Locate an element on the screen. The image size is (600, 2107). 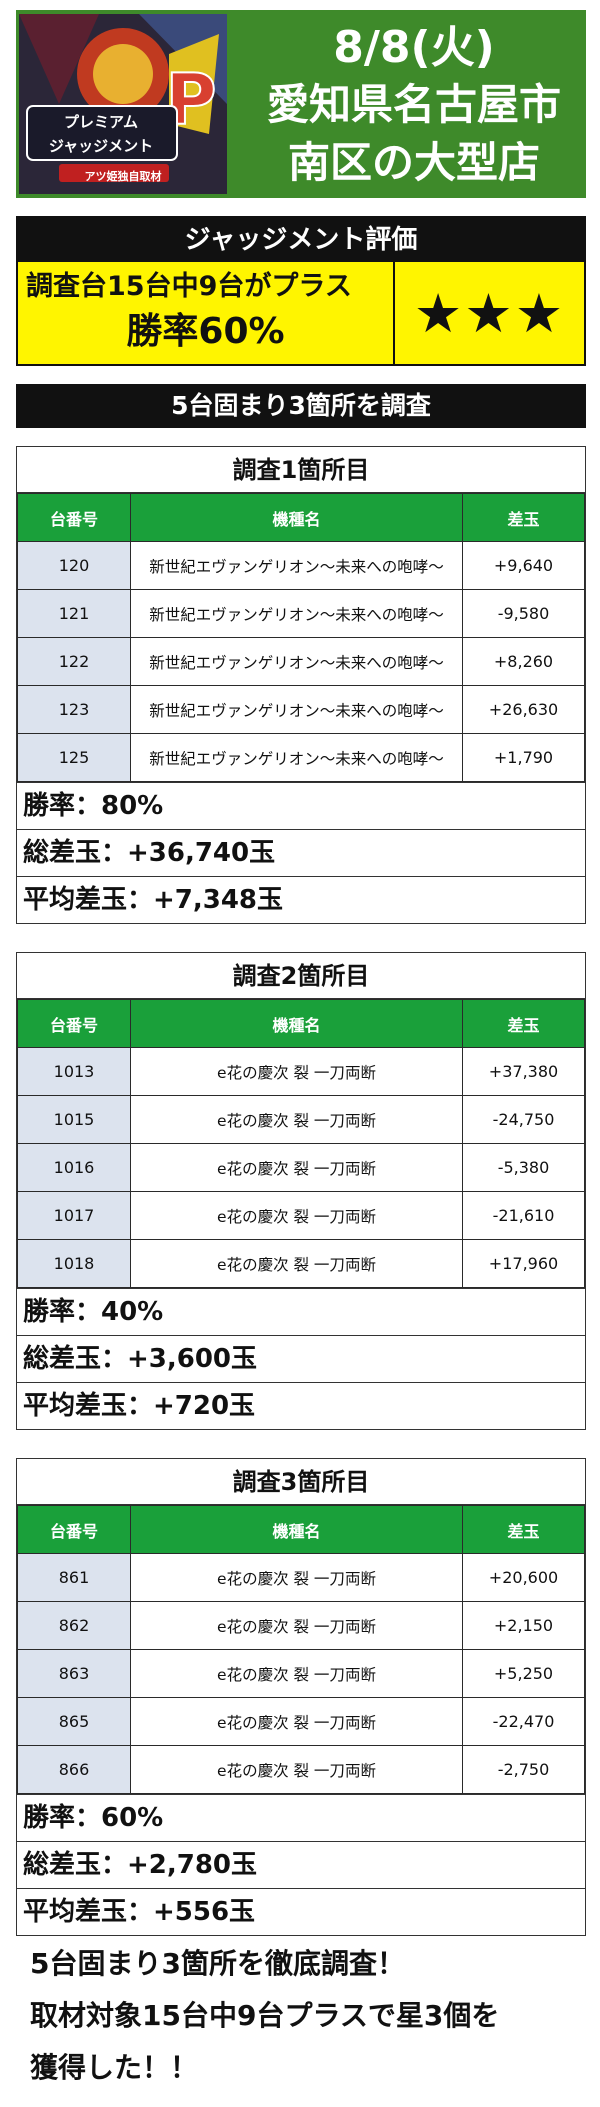
table-row: 862 e花の慶次 裂 一刀両断 +2,150 is located at coordinates (301, 1625).